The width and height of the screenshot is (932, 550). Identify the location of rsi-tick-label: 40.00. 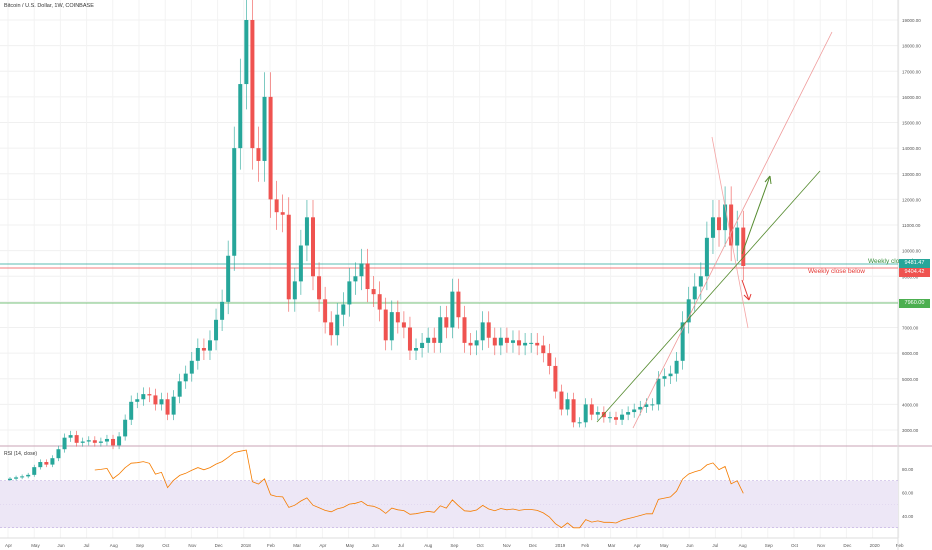
(908, 516).